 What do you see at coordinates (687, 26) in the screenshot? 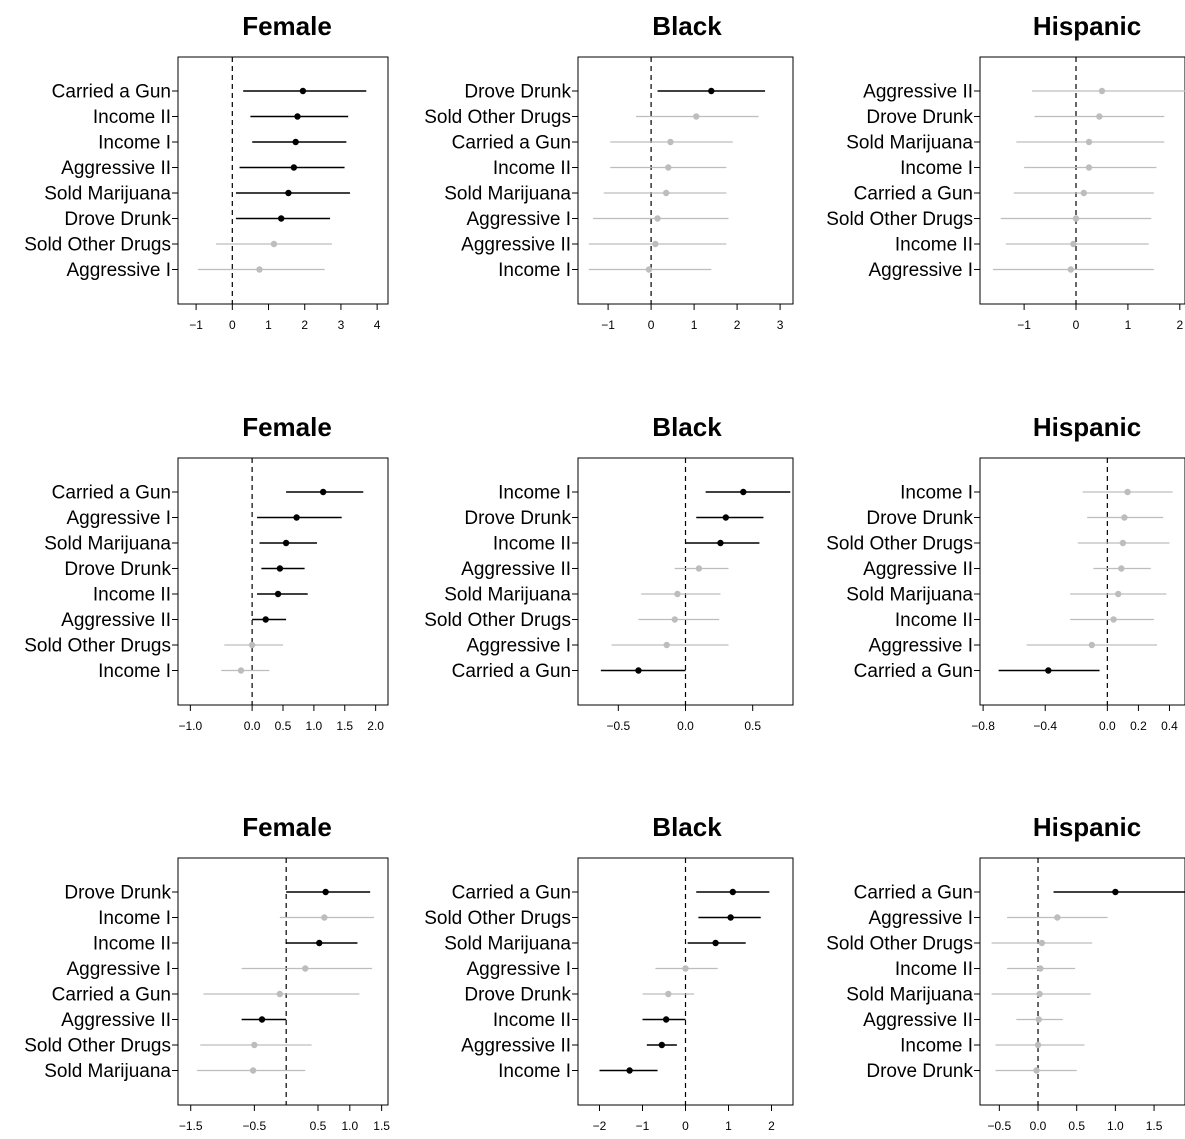
I see `panel-title: Black` at bounding box center [687, 26].